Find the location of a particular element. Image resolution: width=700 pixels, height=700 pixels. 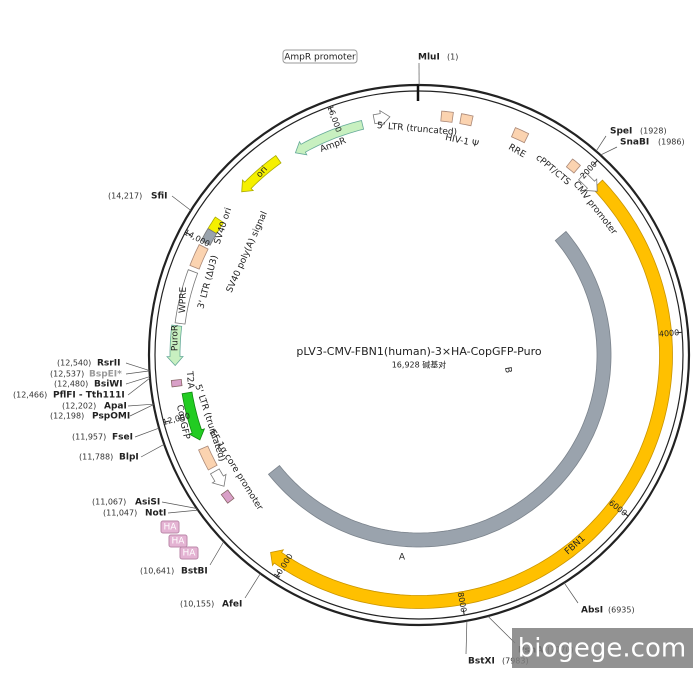

feature-label: AmpR promoter is located at coordinates (320, 58).